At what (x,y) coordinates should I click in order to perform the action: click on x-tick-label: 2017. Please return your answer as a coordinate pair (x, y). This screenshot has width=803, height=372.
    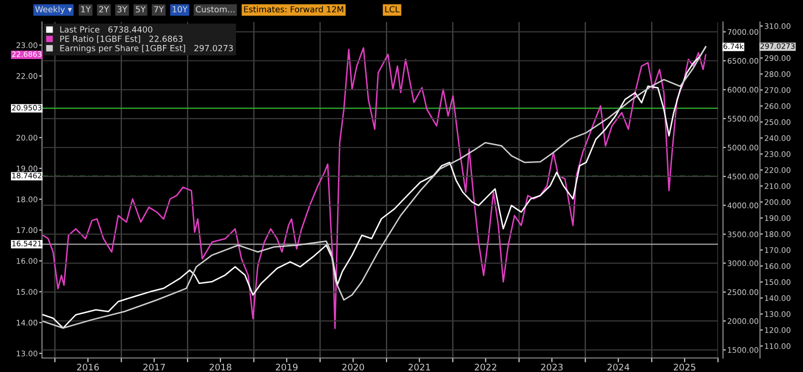
    Looking at the image, I should click on (154, 367).